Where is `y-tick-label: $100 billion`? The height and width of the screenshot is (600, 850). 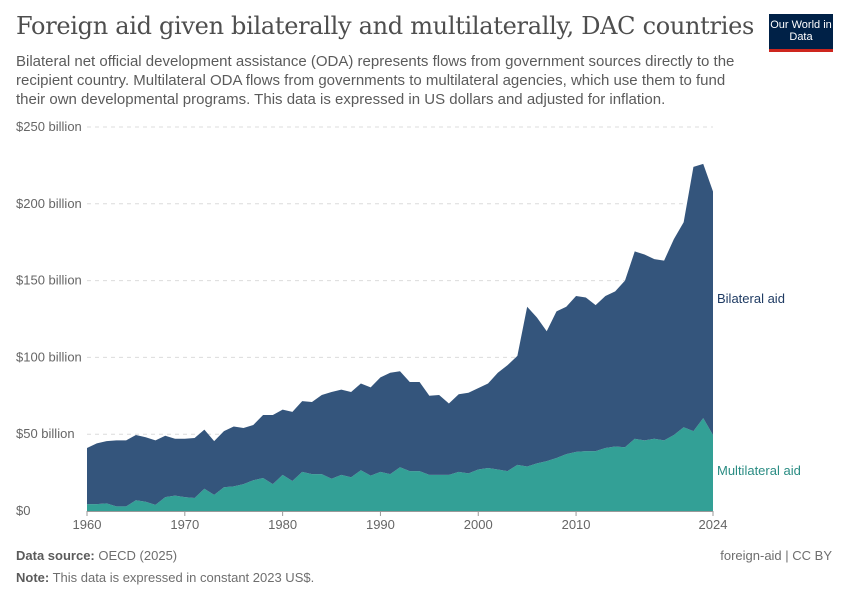 y-tick-label: $100 billion is located at coordinates (49, 356).